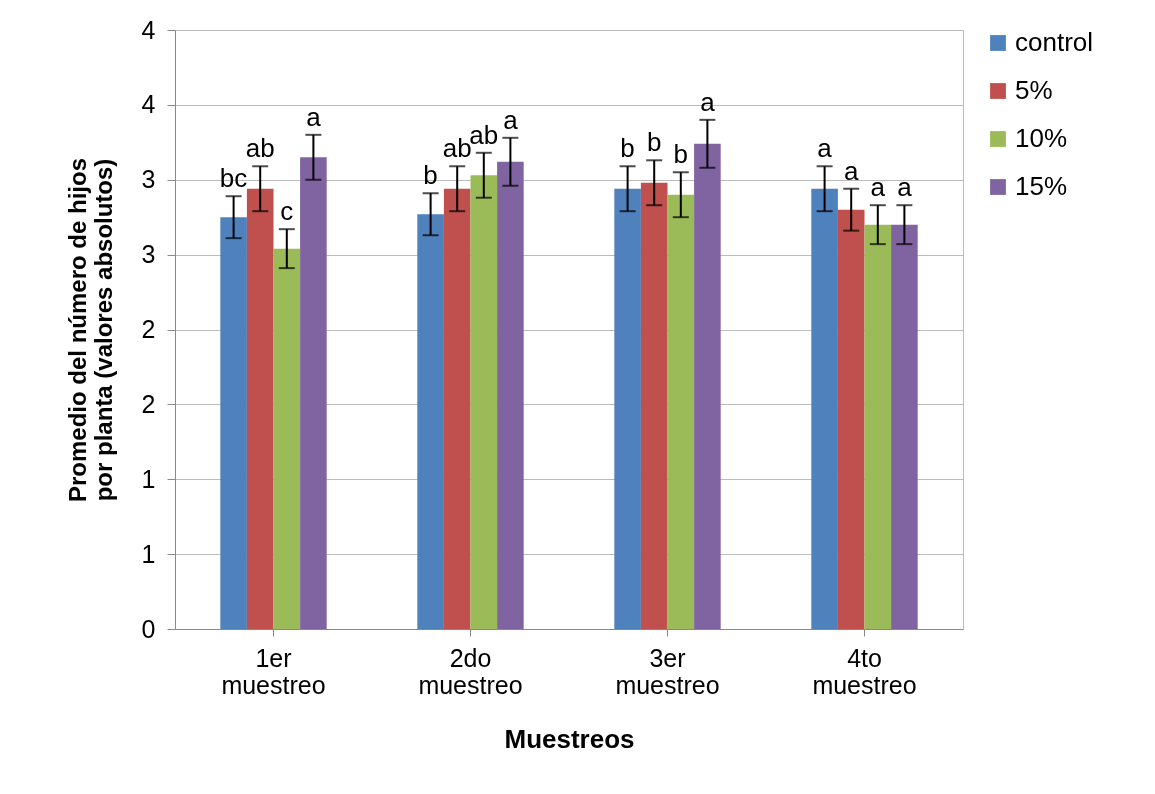  I want to click on x-tick-label: 2do muestreo, so click(470, 671).